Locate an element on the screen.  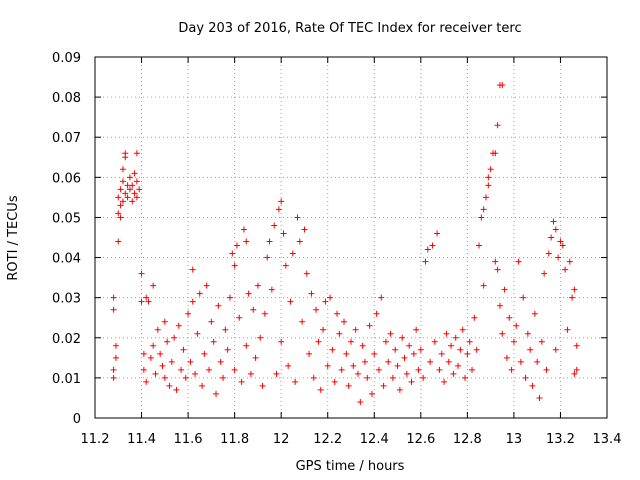
y-tick-label: 0.06 is located at coordinates (66, 178).